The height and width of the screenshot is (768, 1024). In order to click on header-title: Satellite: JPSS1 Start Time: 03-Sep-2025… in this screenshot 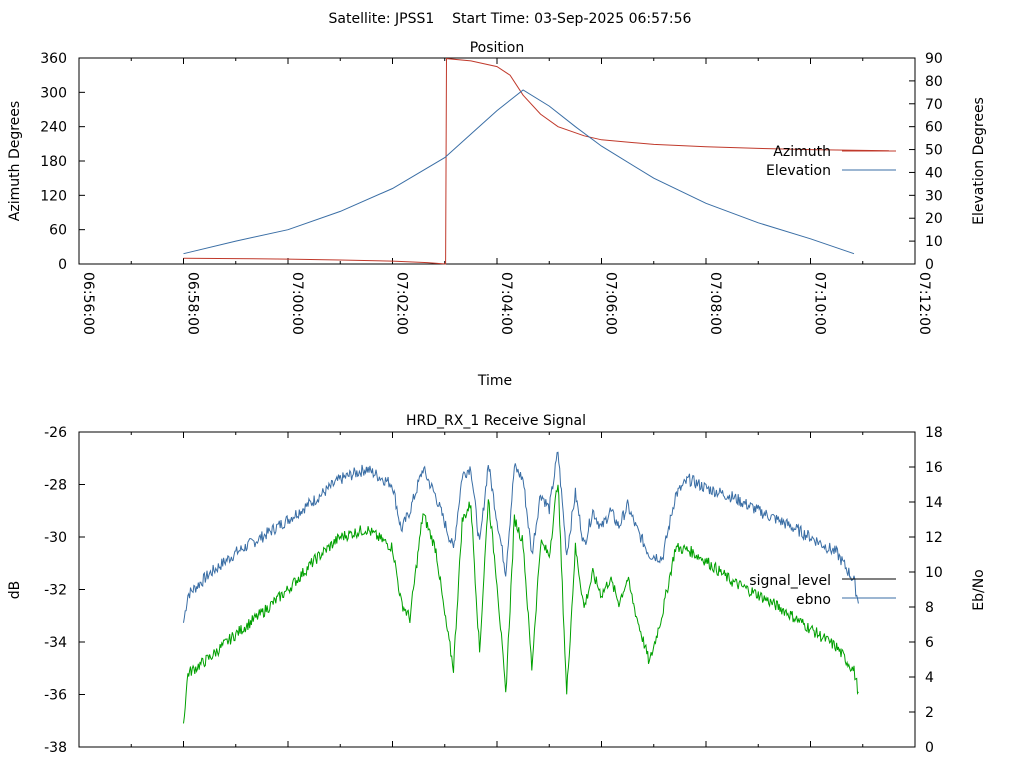, I will do `click(510, 19)`.